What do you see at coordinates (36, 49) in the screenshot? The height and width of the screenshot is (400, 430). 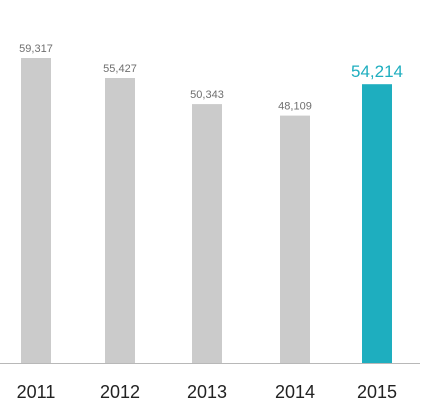 I see `value-label-2011: 59,317` at bounding box center [36, 49].